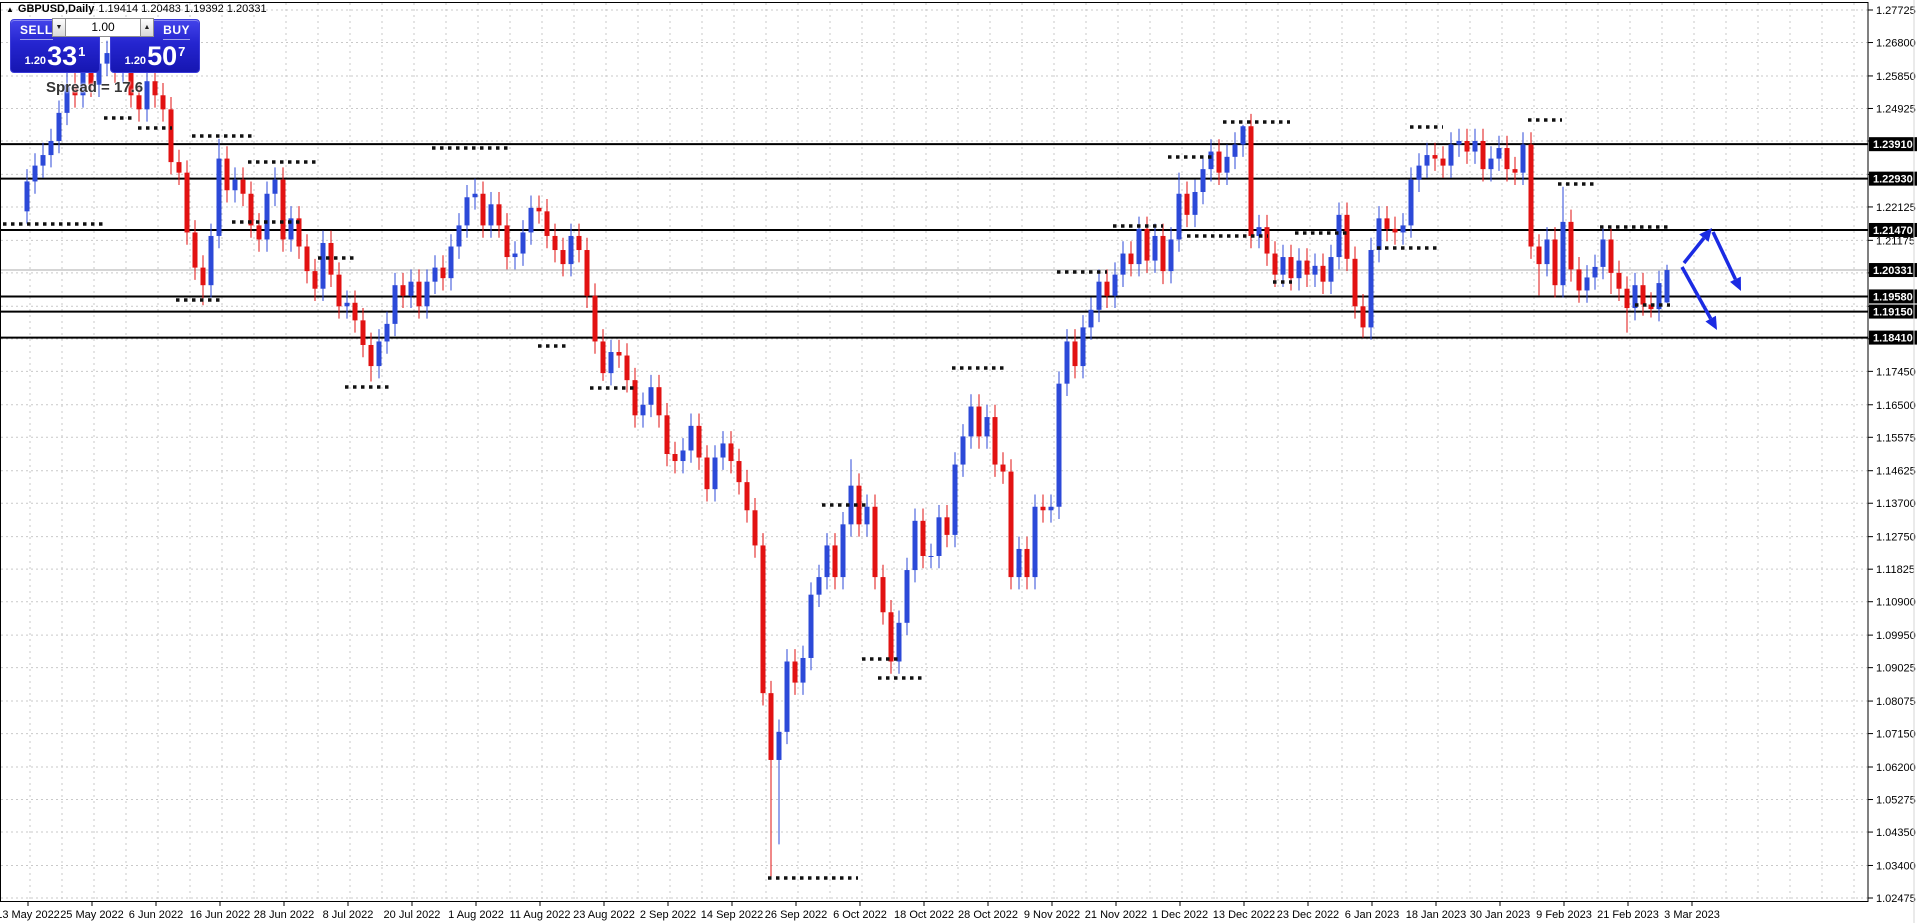 The image size is (1917, 923). Describe the element at coordinates (155, 46) in the screenshot. I see `buy-button: BUY 1.20 50 7` at that location.